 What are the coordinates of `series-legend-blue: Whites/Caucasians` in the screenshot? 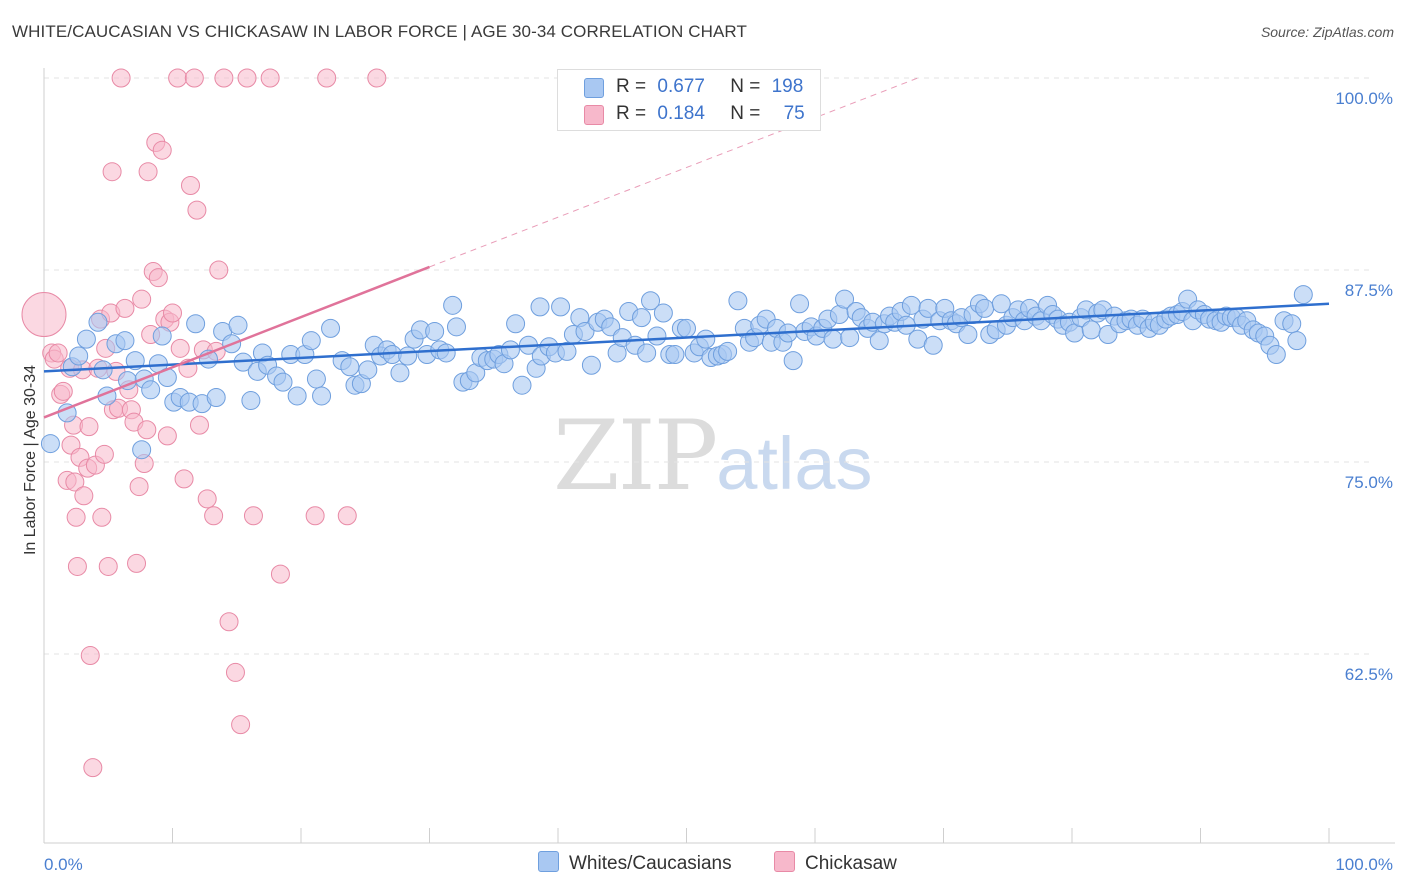 It's located at (635, 863).